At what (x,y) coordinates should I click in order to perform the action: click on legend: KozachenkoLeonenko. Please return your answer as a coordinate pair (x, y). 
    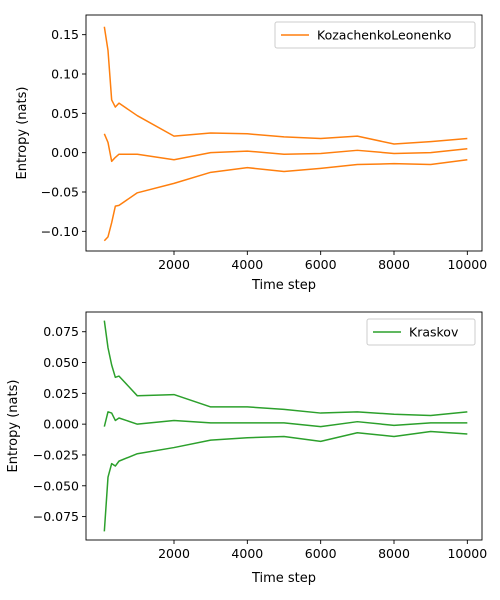
    Looking at the image, I should click on (375, 35).